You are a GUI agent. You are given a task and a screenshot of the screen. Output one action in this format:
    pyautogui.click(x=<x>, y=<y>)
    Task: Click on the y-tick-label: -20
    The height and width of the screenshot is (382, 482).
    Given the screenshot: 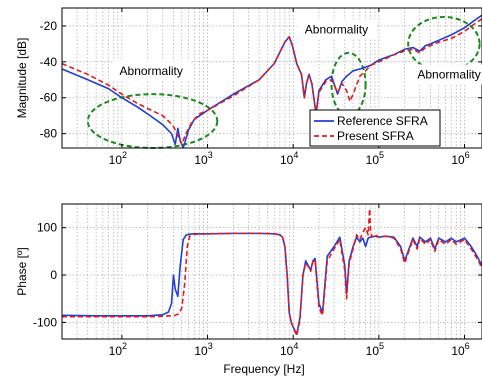 What is the action you would take?
    pyautogui.click(x=49, y=26)
    